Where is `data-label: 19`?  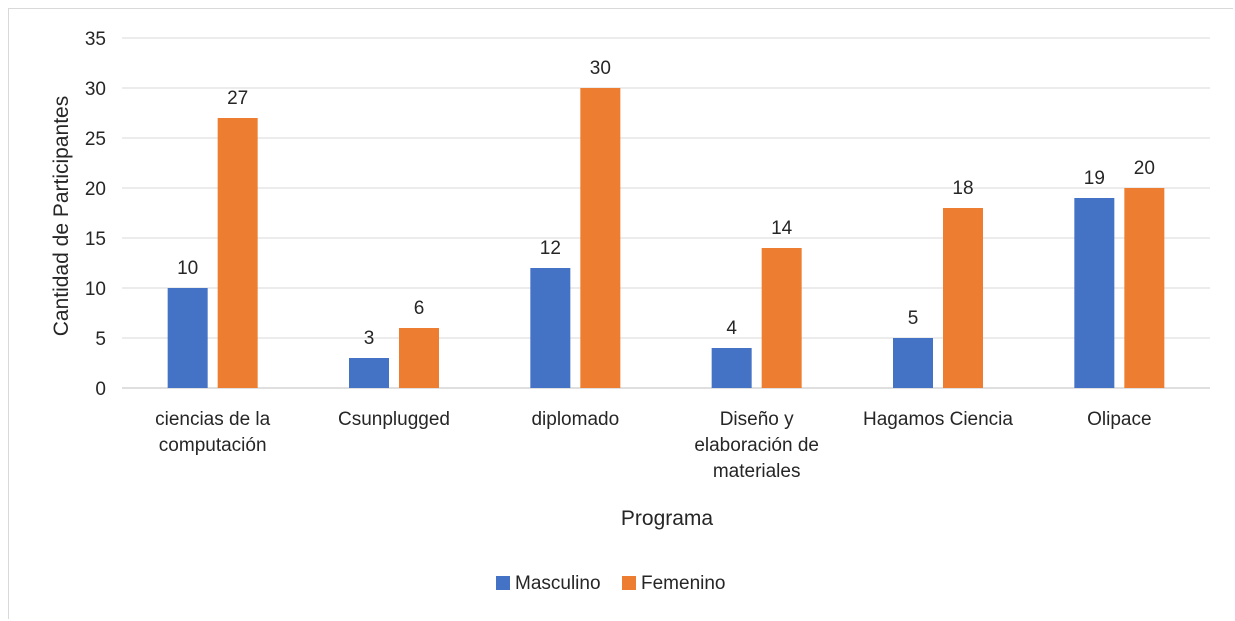
data-label: 19 is located at coordinates (1094, 178).